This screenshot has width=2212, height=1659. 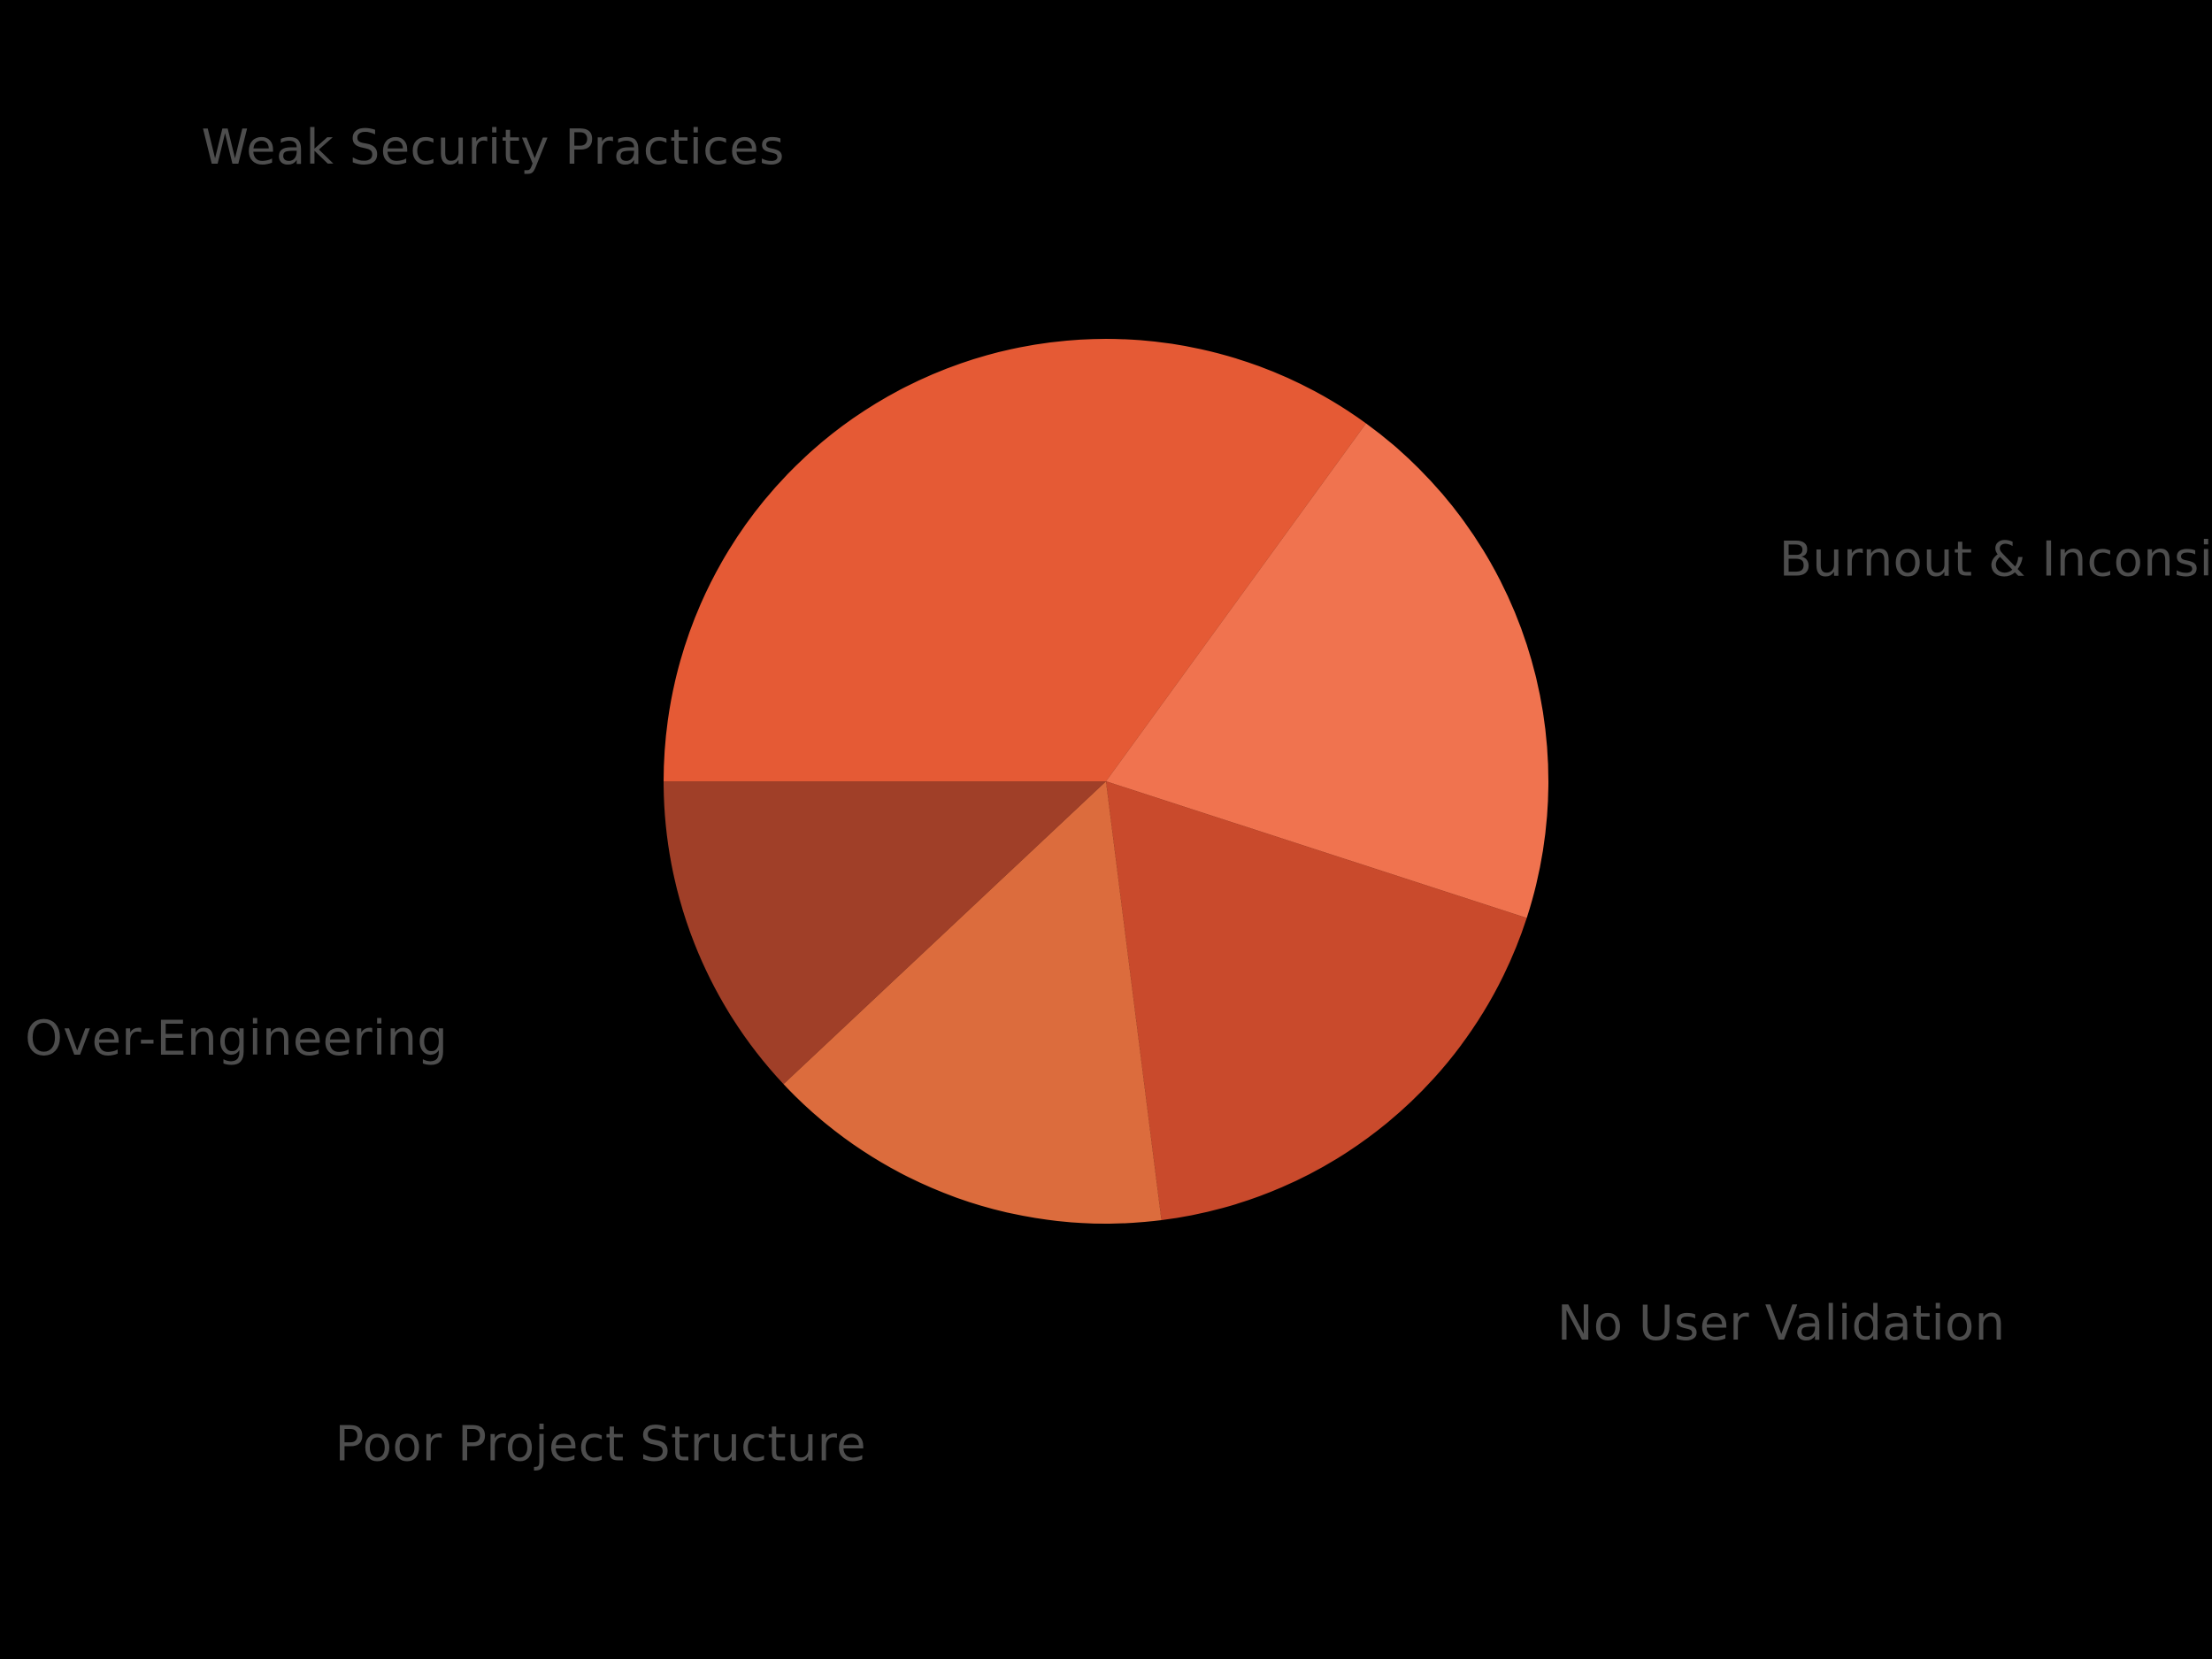 I want to click on pie-slice-burnout-and-inconsistency, so click(x=1327, y=670).